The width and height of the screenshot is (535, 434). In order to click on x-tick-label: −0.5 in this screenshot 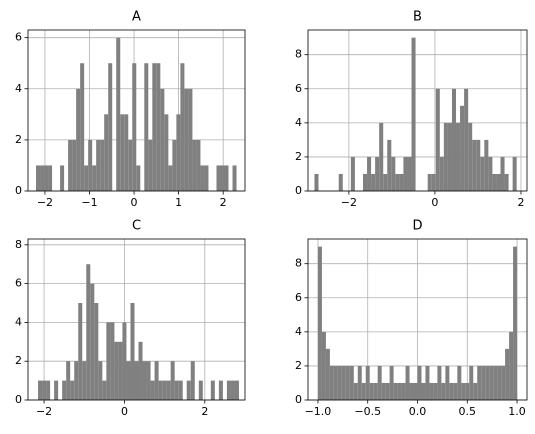, I will do `click(367, 411)`.